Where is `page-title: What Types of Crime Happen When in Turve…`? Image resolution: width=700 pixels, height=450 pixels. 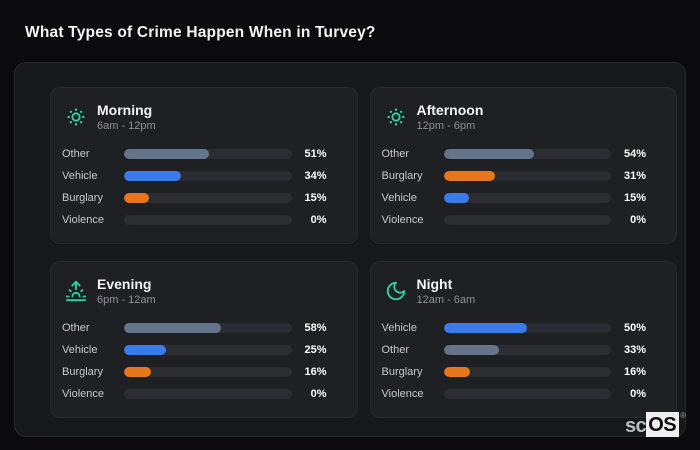 page-title: What Types of Crime Happen When in Turve… is located at coordinates (200, 32).